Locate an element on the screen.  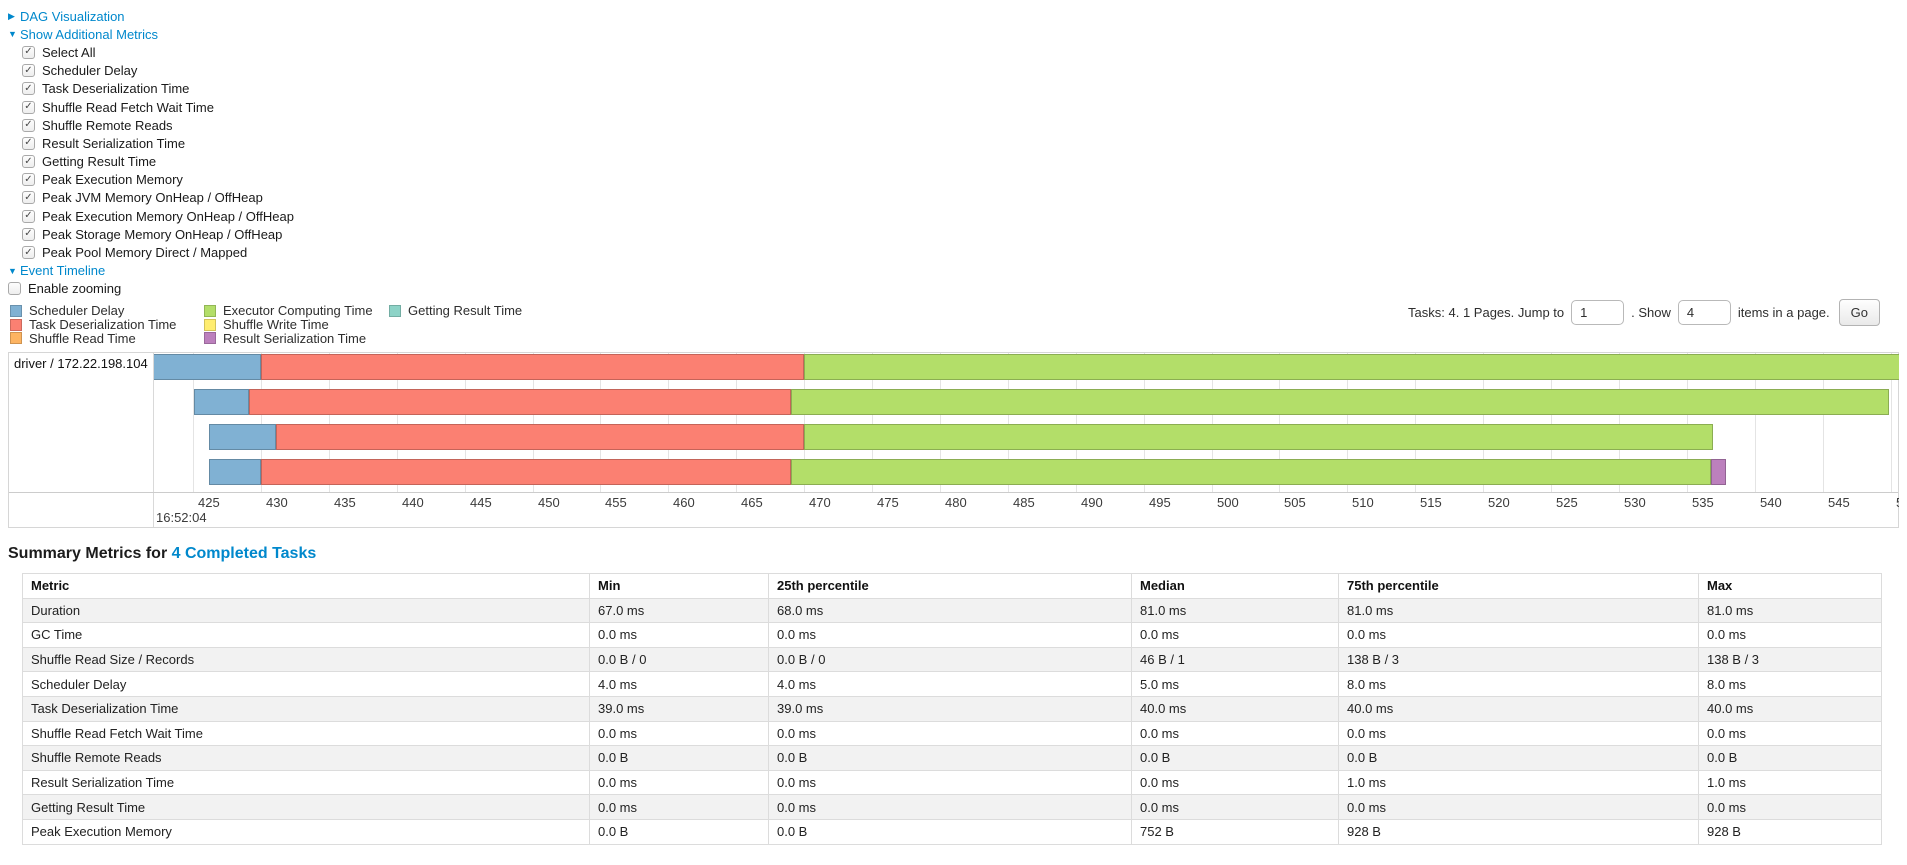
enable-zooming-checkbox is located at coordinates (14, 289).